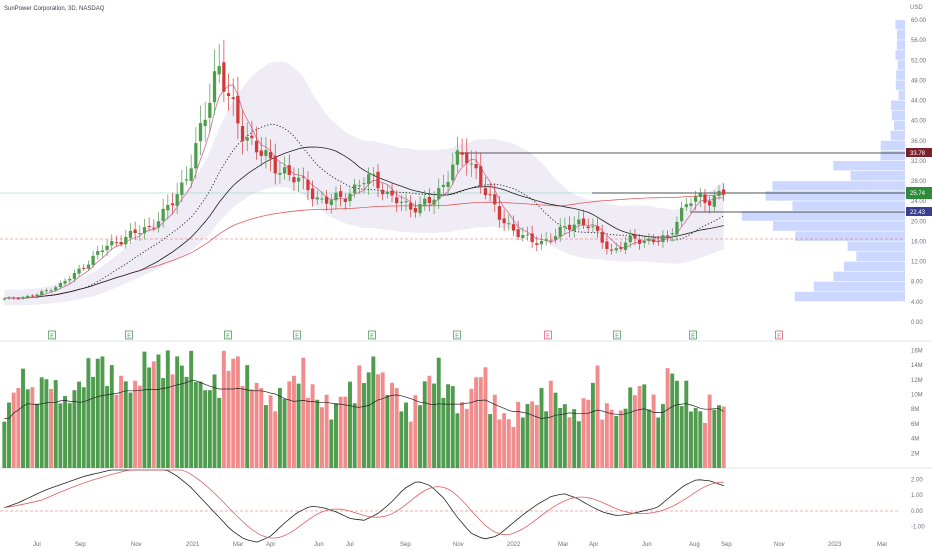 This screenshot has width=932, height=550. I want to click on time-tick-label: Nov, so click(458, 545).